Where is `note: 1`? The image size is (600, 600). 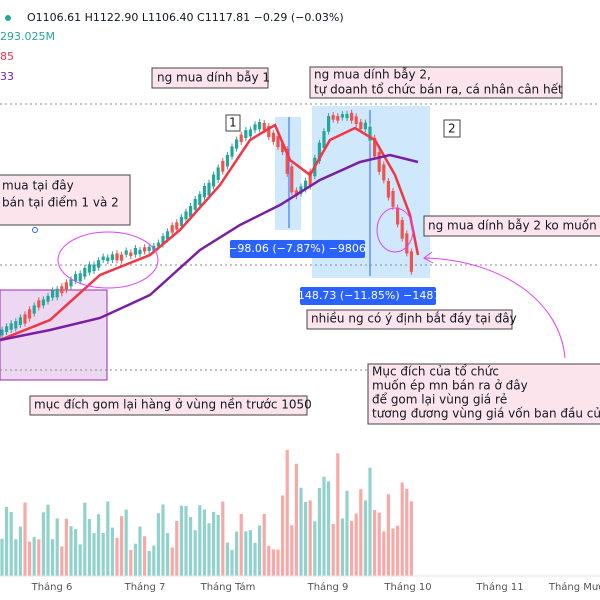 note: 1 is located at coordinates (233, 123).